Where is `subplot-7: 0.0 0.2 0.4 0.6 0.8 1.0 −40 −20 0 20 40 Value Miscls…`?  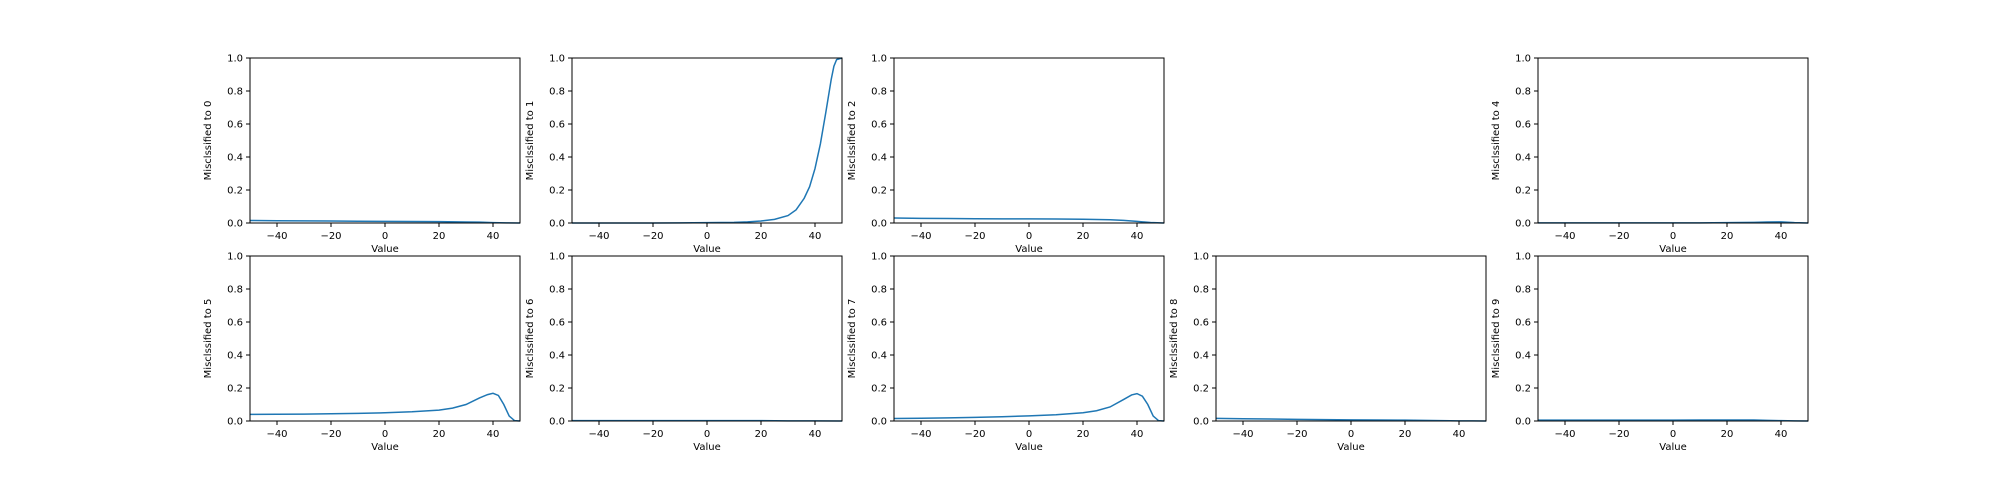
subplot-7: 0.0 0.2 0.4 0.6 0.8 1.0 −40 −20 0 20 40 Value Miscls… is located at coordinates (1006, 352).